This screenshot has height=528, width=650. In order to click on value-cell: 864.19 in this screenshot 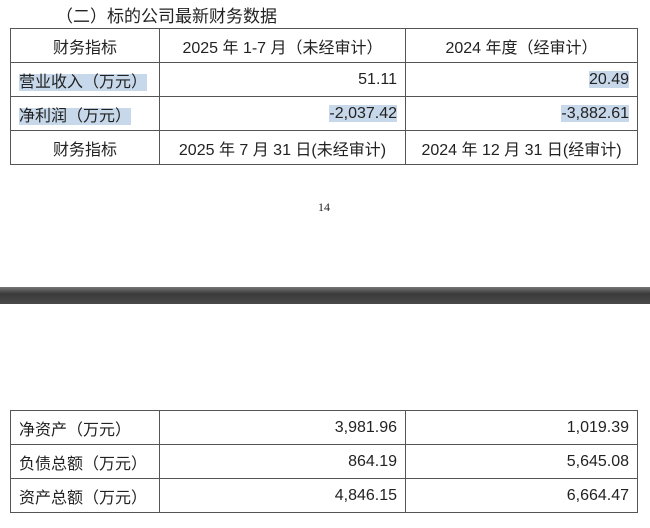, I will do `click(282, 461)`.